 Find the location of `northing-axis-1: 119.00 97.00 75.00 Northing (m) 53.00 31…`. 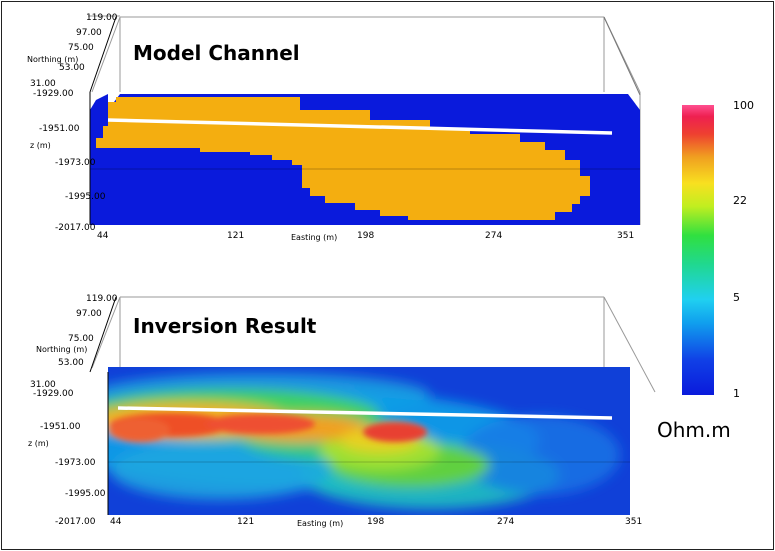

northing-axis-1: 119.00 97.00 75.00 Northing (m) 53.00 31… is located at coordinates (72, 53).